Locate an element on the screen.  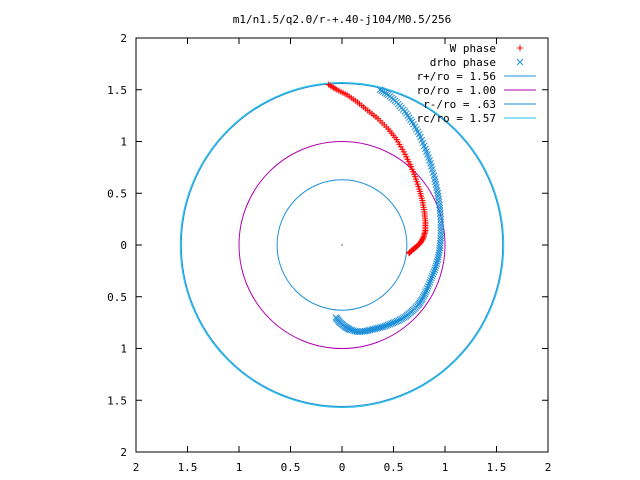
data-point-1-15-2-b is located at coordinates (433, 274).